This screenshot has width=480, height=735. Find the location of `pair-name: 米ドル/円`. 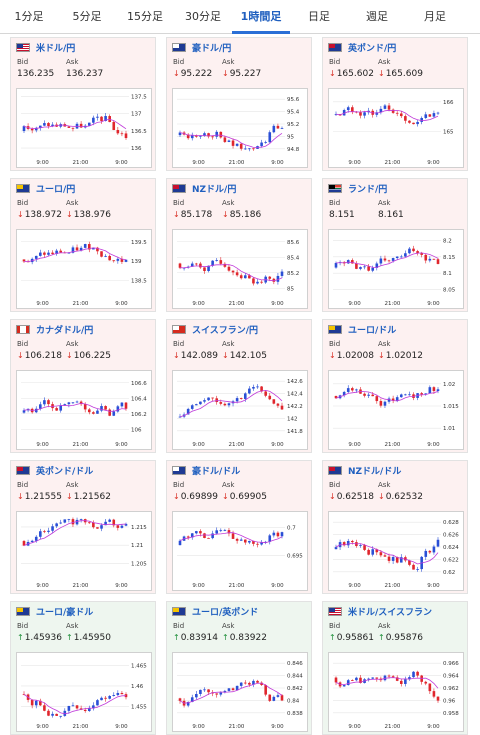

pair-name: 米ドル/円 is located at coordinates (56, 49).